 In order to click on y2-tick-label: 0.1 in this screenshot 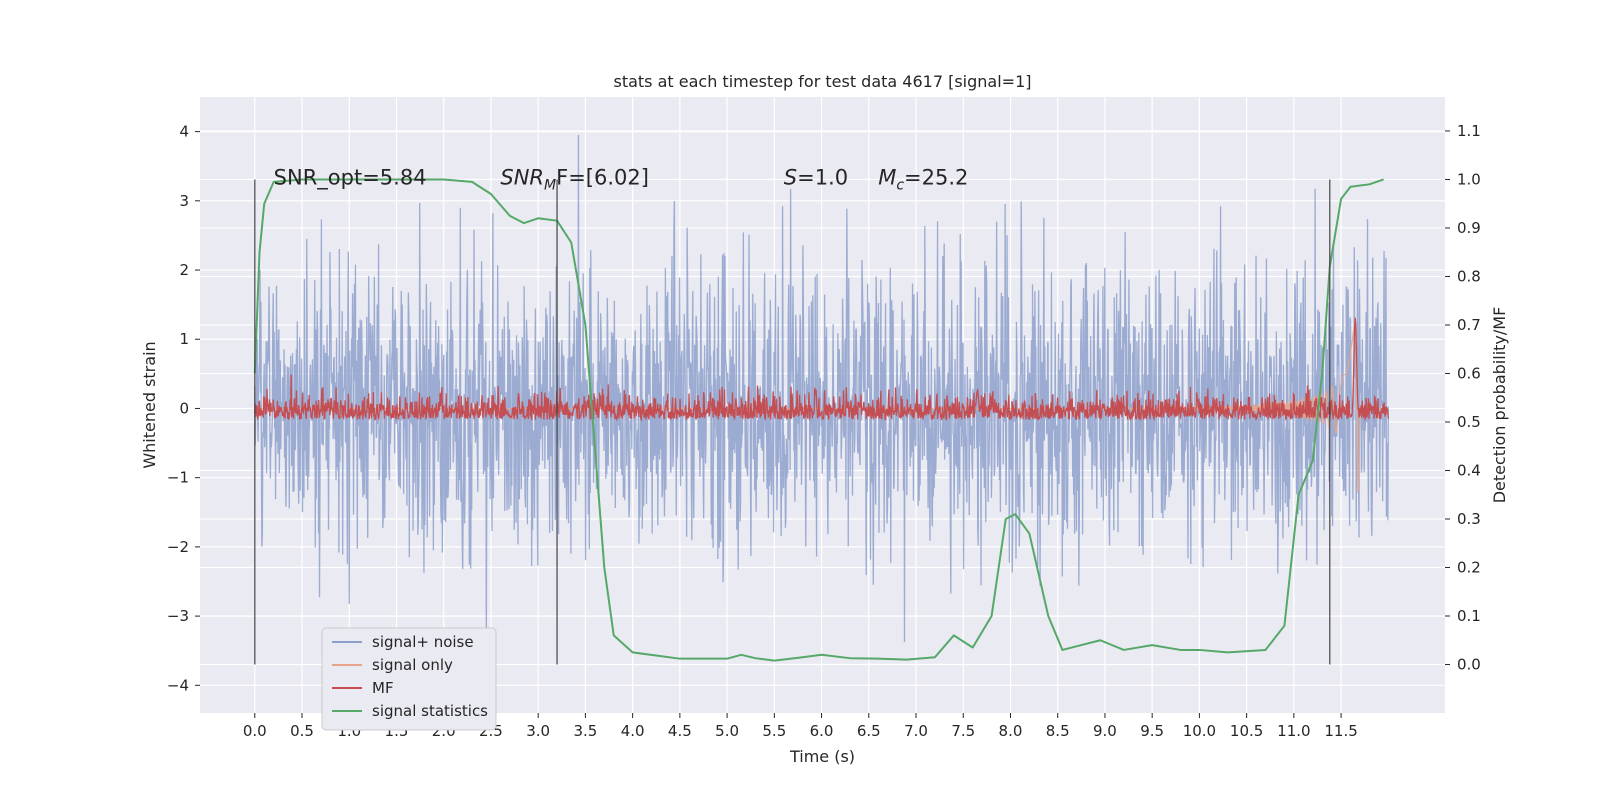, I will do `click(1469, 616)`.